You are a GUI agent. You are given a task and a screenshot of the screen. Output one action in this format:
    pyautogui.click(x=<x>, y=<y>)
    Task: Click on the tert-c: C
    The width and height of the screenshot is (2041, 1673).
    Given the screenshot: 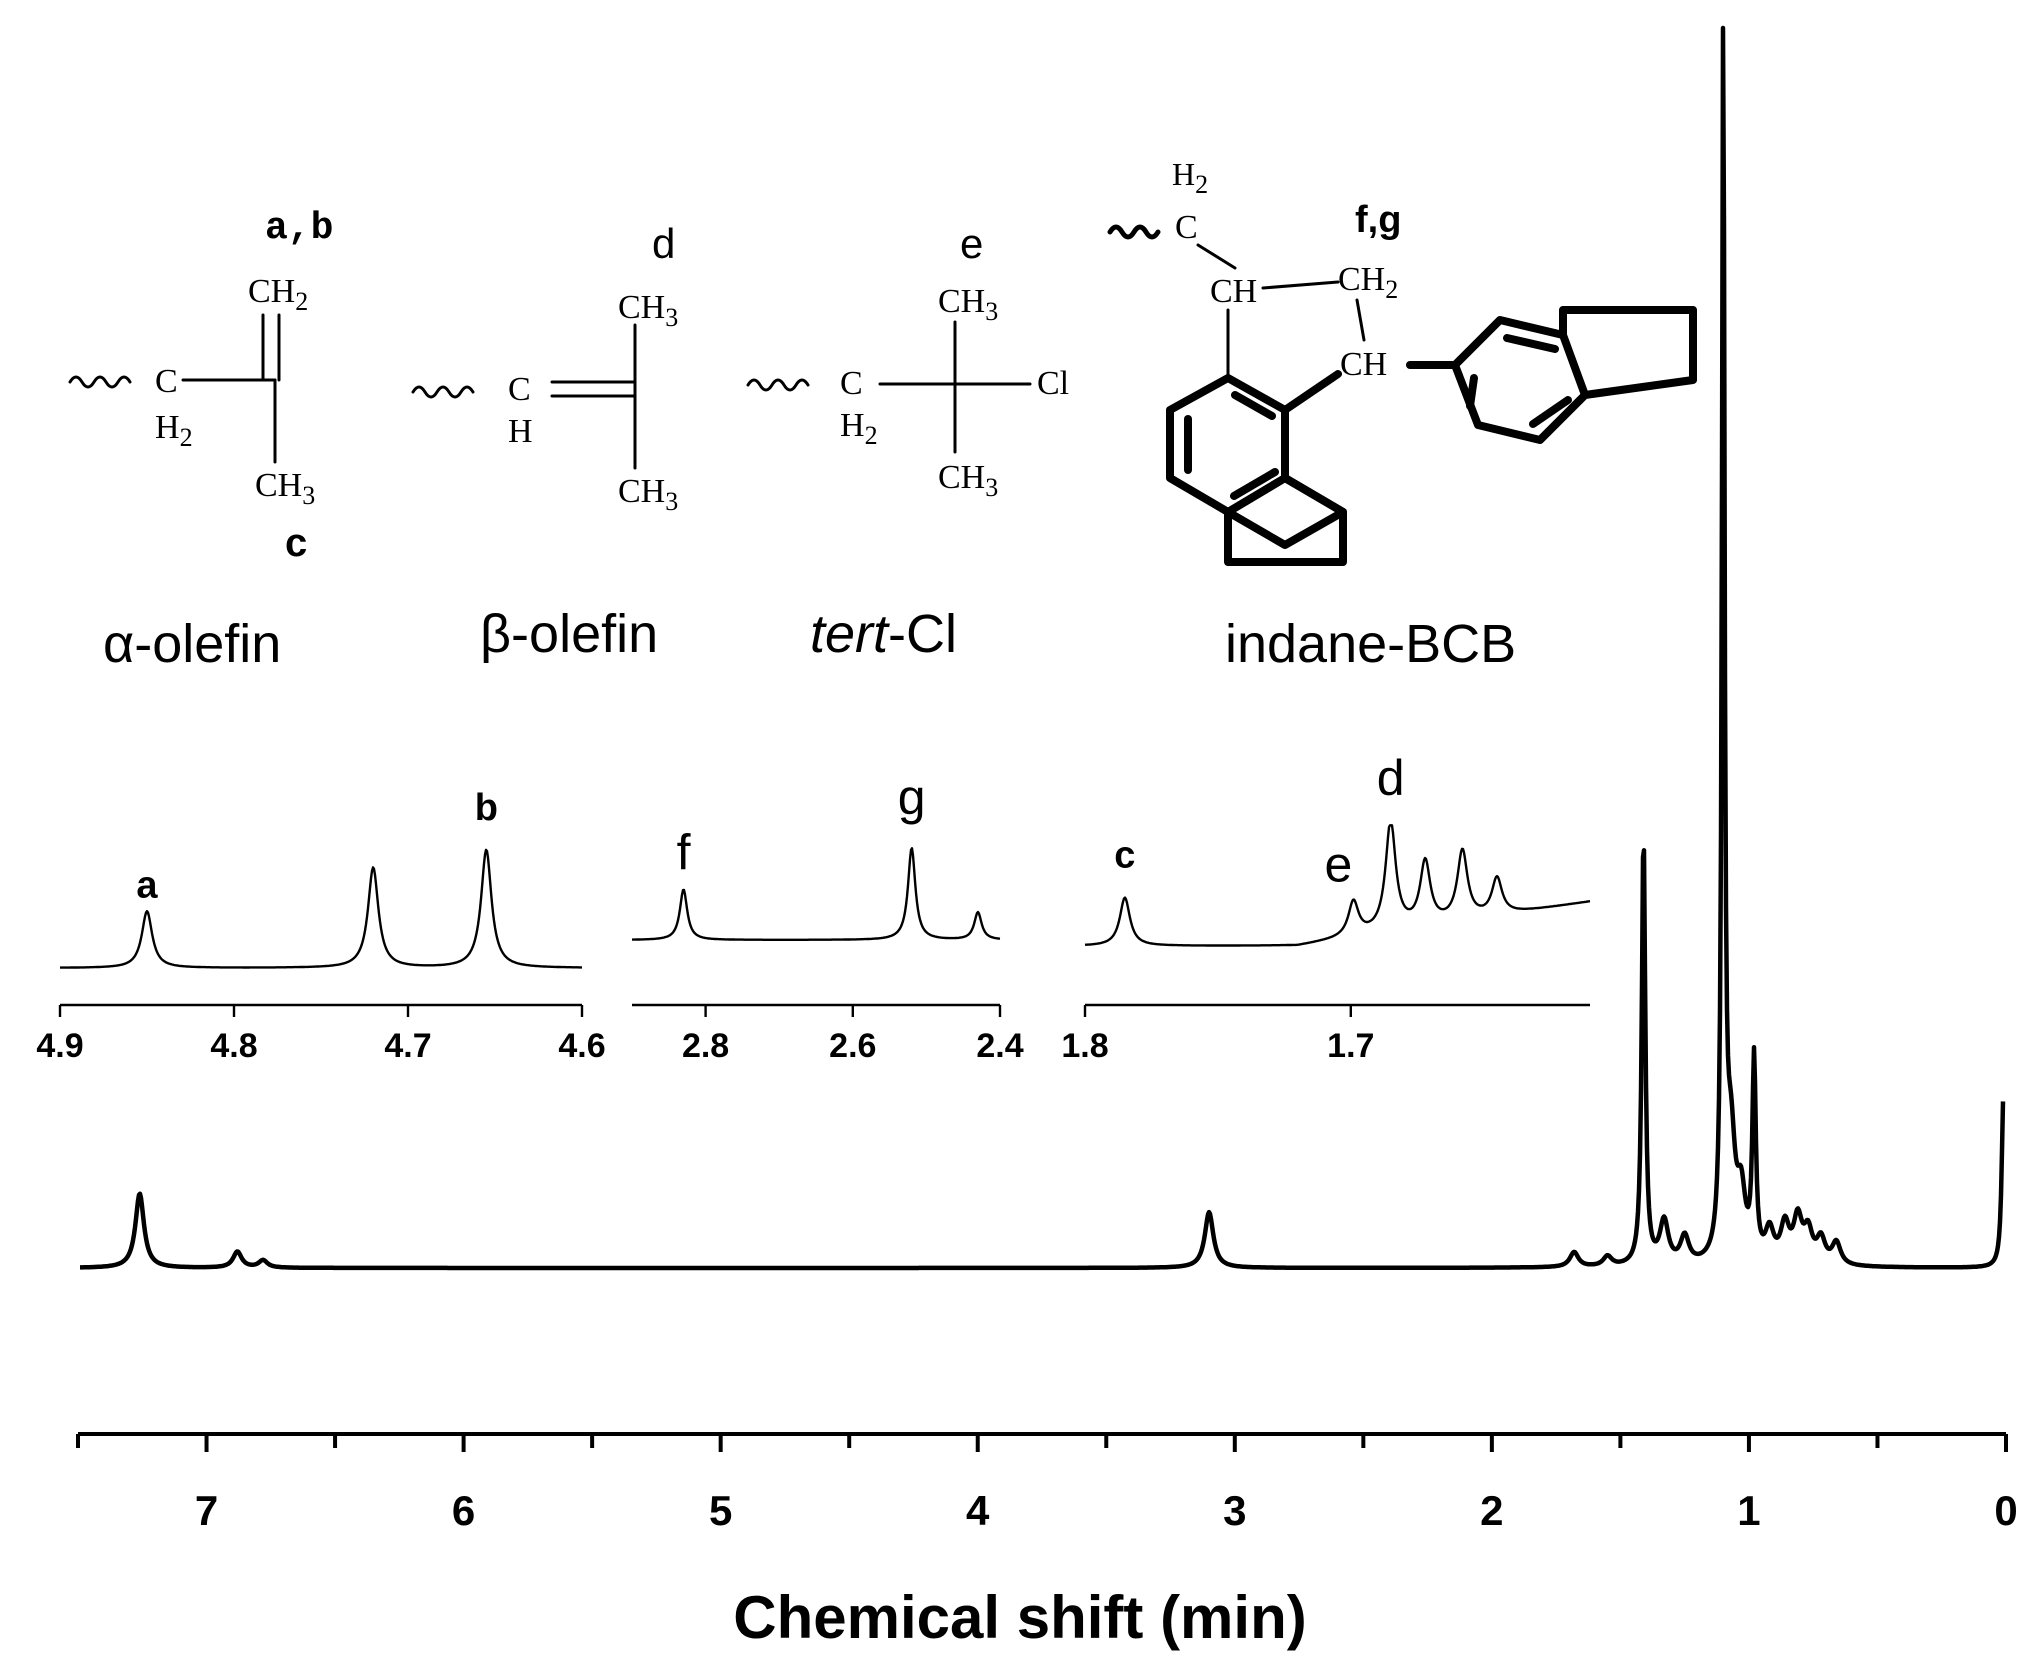 What is the action you would take?
    pyautogui.click(x=851, y=383)
    